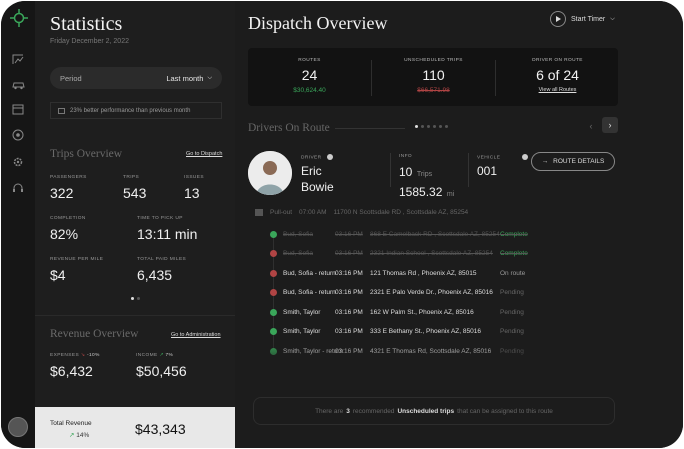  What do you see at coordinates (610, 125) in the screenshot?
I see `next-driver-button: ›` at bounding box center [610, 125].